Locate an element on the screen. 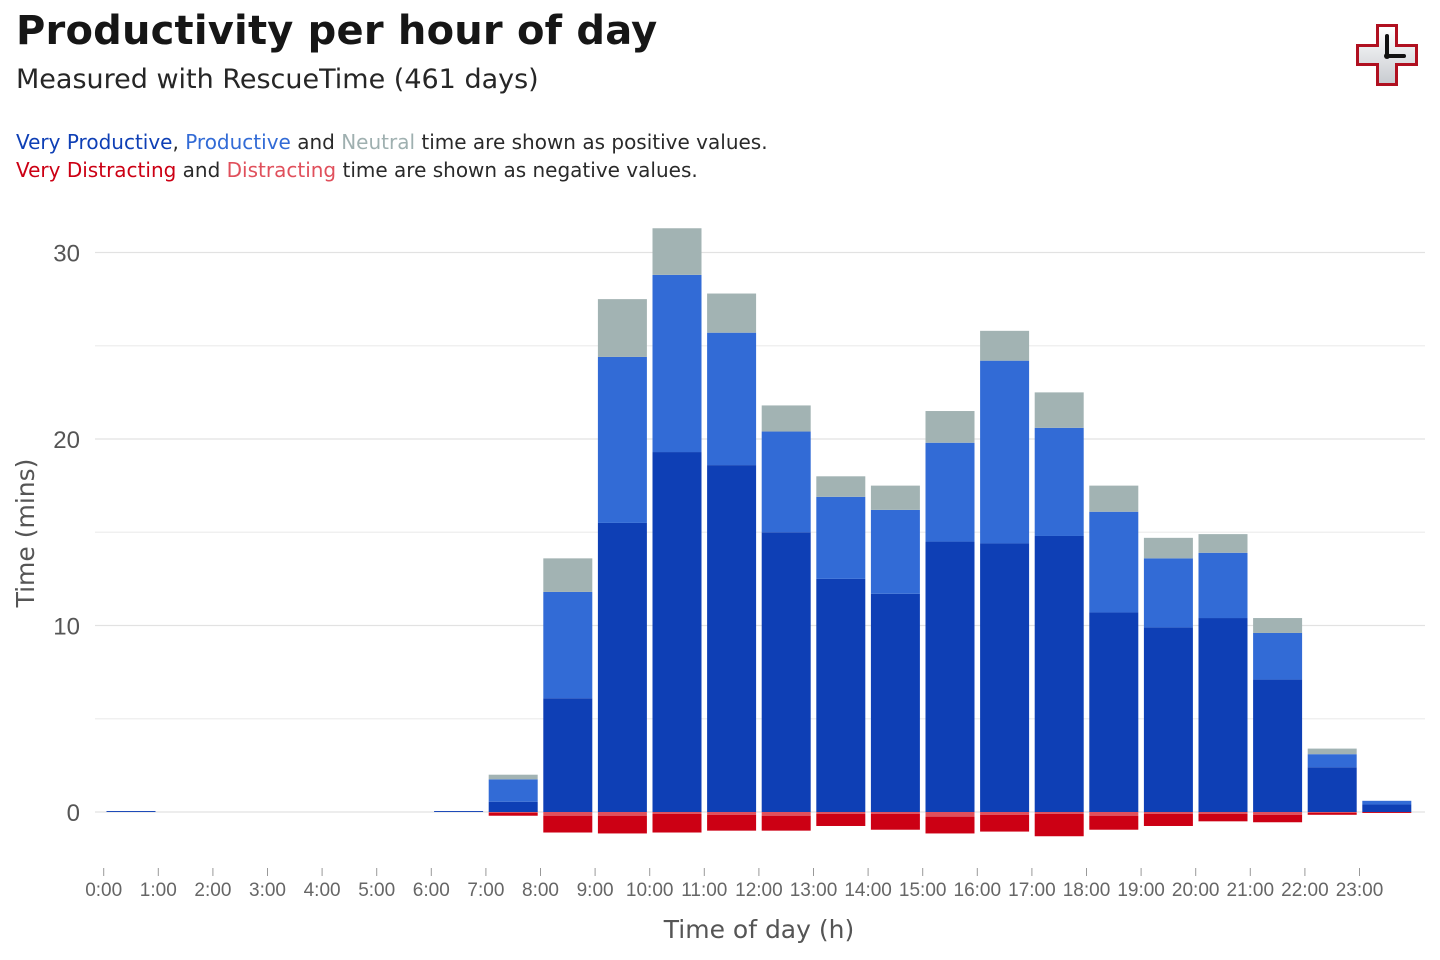 Image resolution: width=1440 pixels, height=960 pixels. legend-neutral: Neutral is located at coordinates (378, 142).